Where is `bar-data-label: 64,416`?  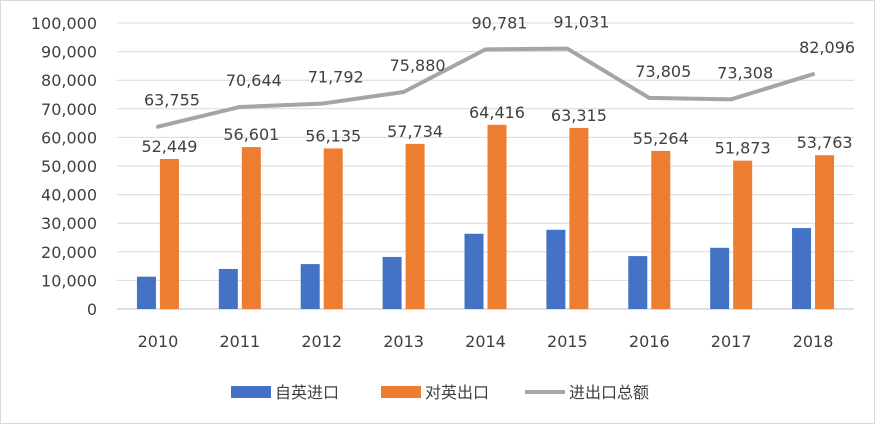 bar-data-label: 64,416 is located at coordinates (497, 112).